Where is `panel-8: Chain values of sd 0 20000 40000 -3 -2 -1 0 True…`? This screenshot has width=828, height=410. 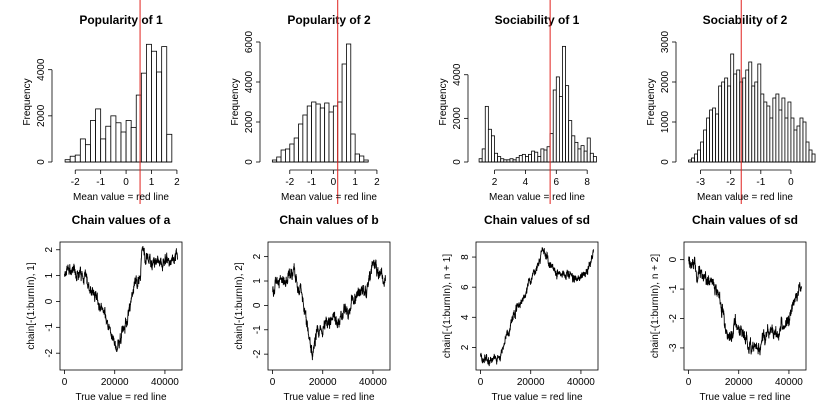
panel-8: Chain values of sd 0 20000 40000 -3 -2 -1 0 True… is located at coordinates (728, 308).